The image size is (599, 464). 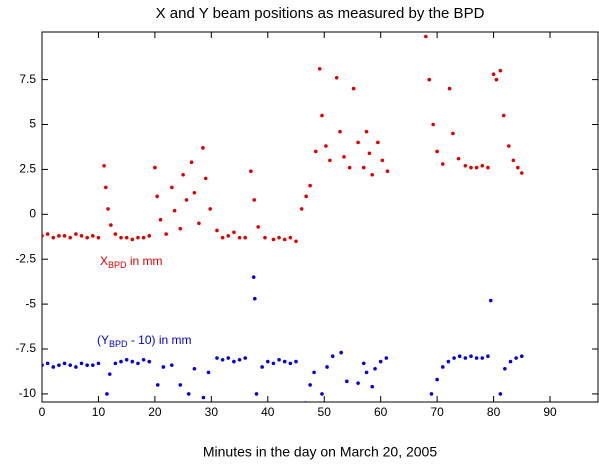 What do you see at coordinates (381, 412) in the screenshot?
I see `x-tick-label: 60` at bounding box center [381, 412].